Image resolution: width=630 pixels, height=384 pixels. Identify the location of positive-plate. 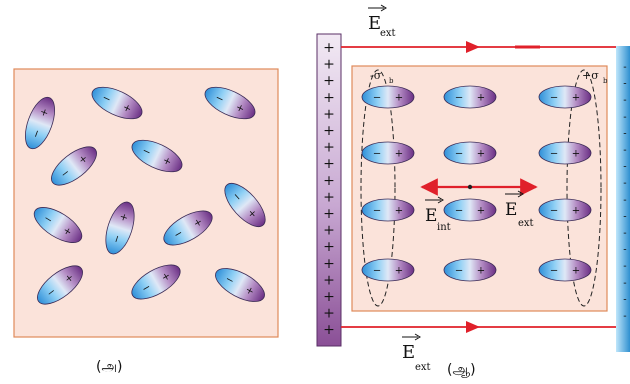
(329, 190).